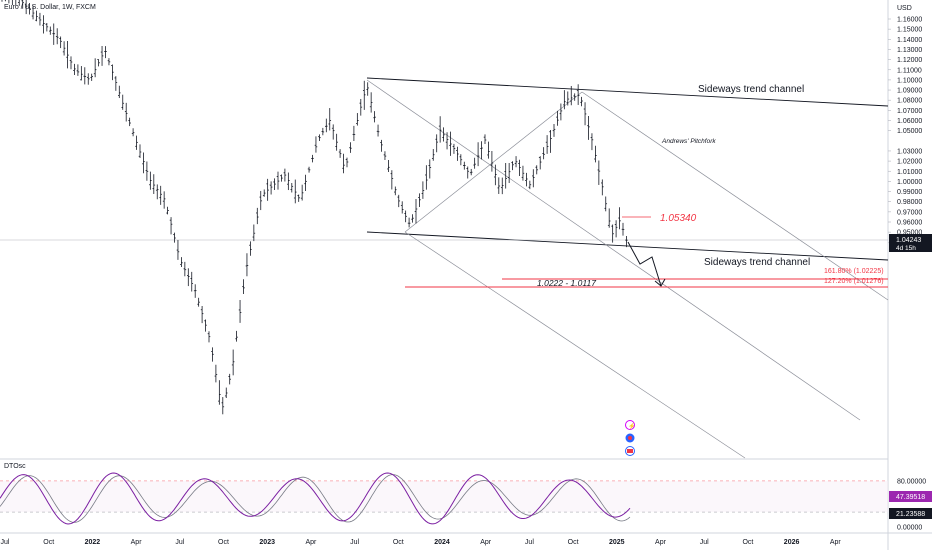 Image resolution: width=932 pixels, height=550 pixels. What do you see at coordinates (910, 514) in the screenshot?
I see `osc-value-2: 21.23588` at bounding box center [910, 514].